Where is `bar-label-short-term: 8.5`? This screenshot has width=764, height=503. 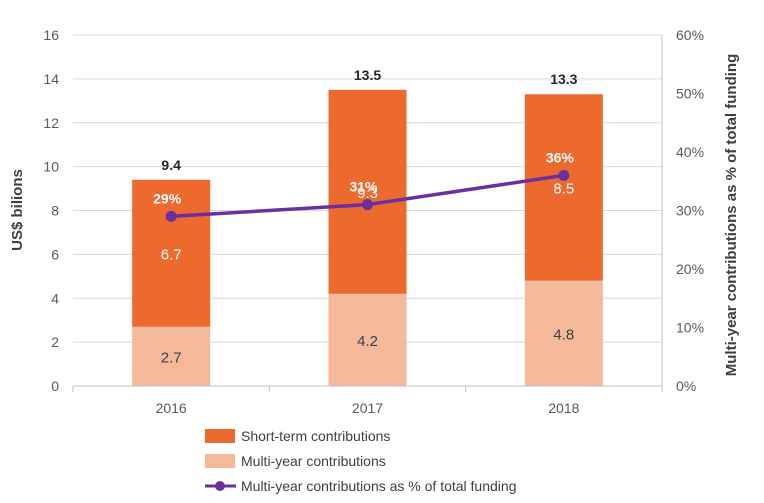 bar-label-short-term: 8.5 is located at coordinates (563, 188).